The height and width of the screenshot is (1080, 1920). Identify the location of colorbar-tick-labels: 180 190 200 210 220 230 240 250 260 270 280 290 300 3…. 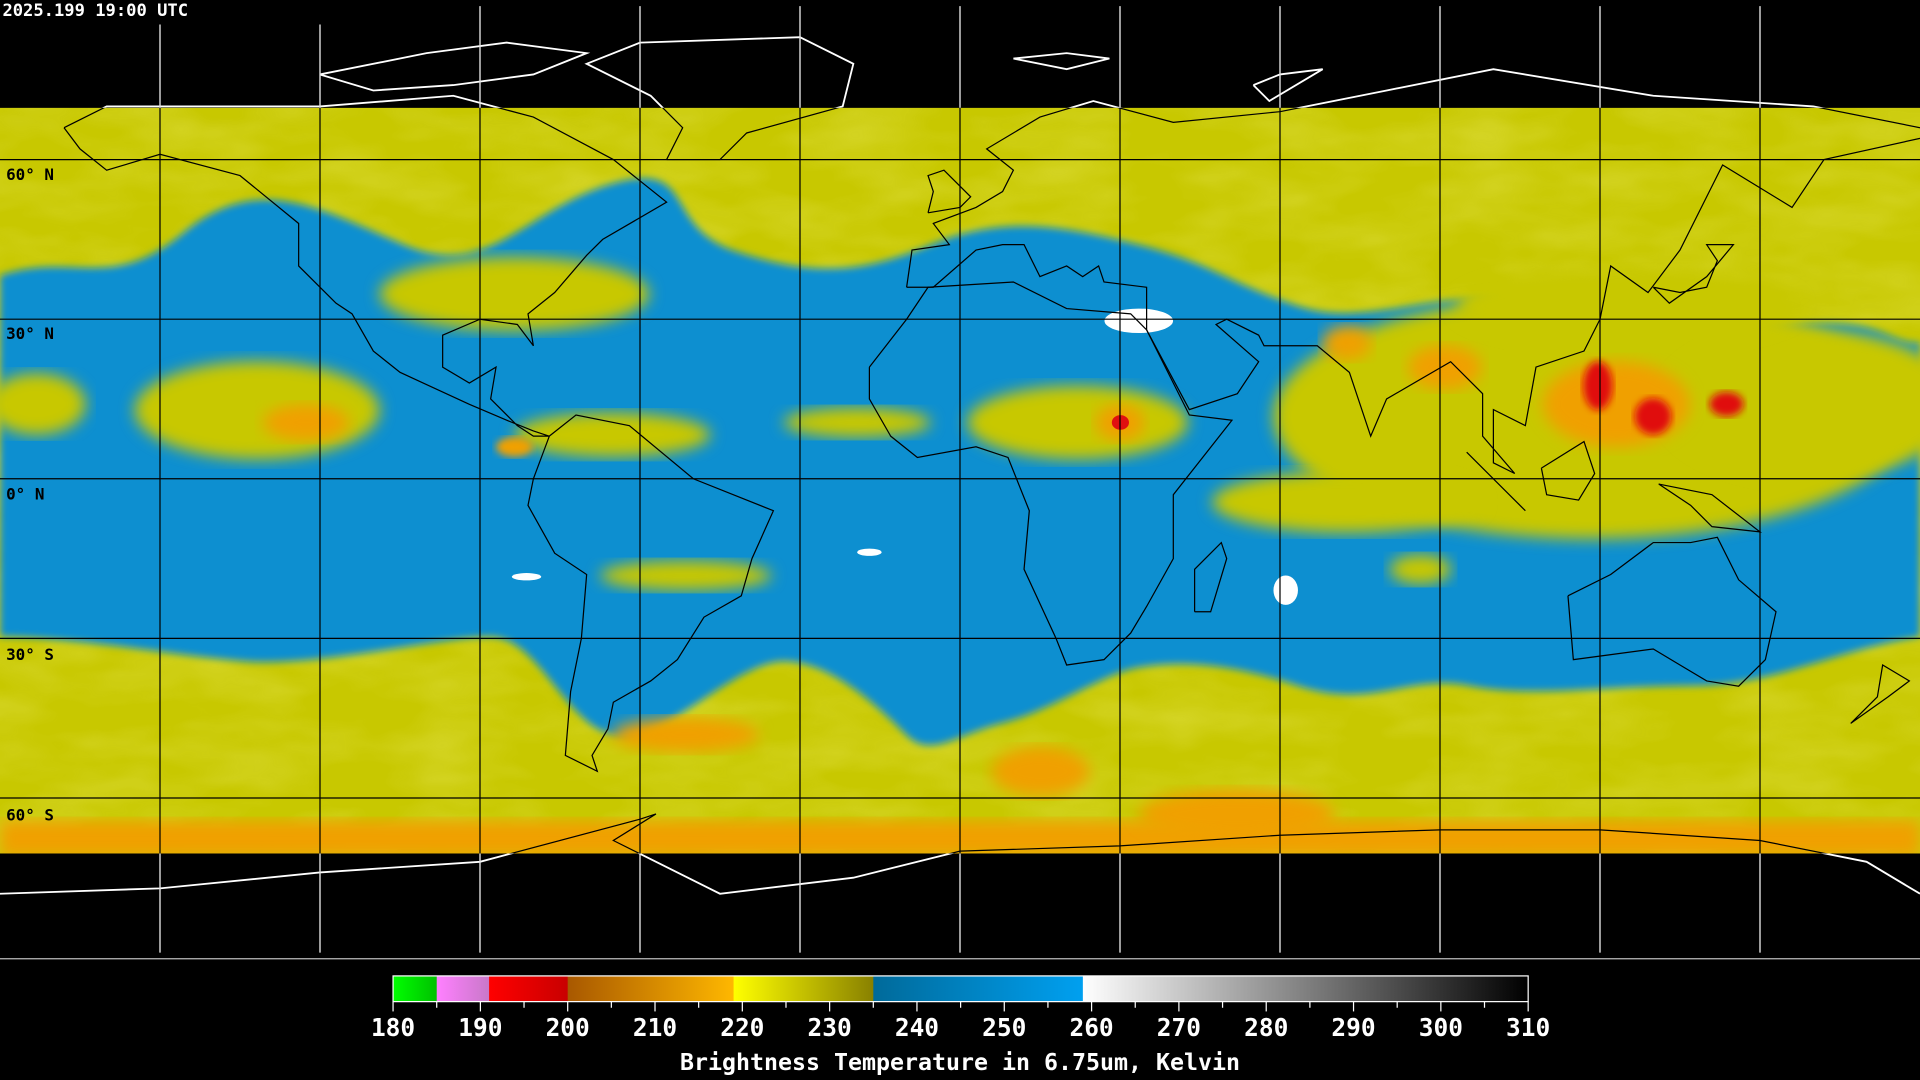
(960, 1027).